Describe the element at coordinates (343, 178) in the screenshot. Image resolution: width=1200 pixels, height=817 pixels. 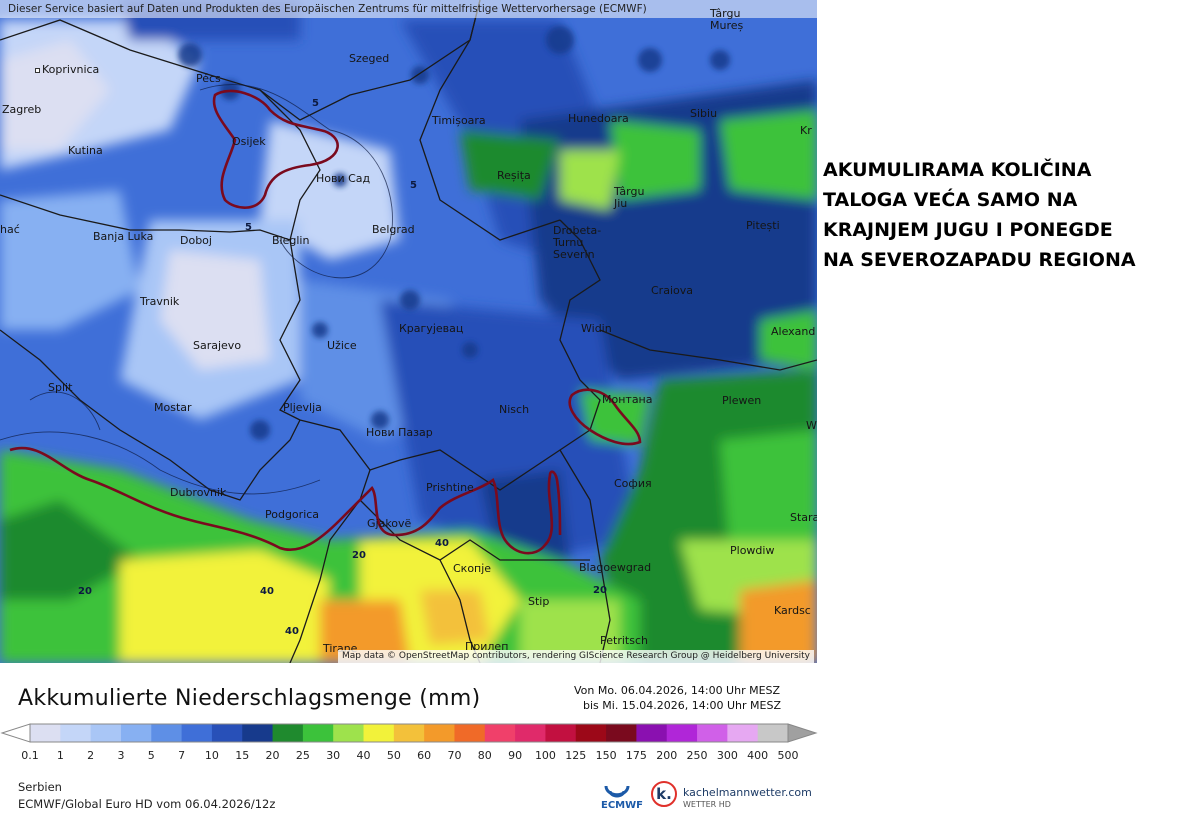
I see `city-label: Нови Сад` at that location.